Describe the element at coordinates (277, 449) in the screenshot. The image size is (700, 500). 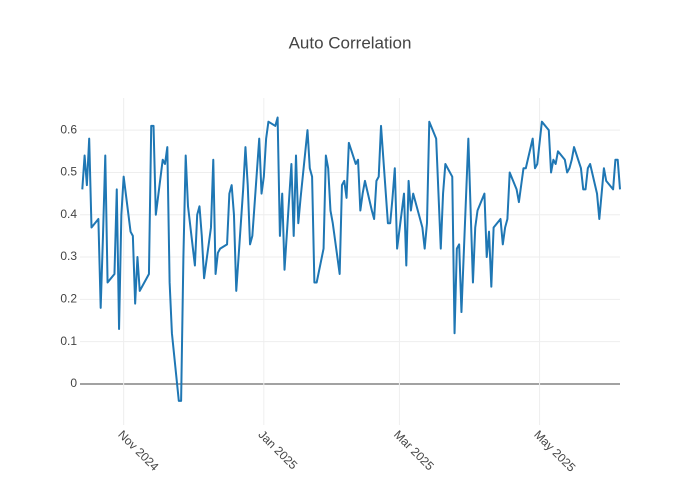
I see `x-tick-label: Jan 2025` at that location.